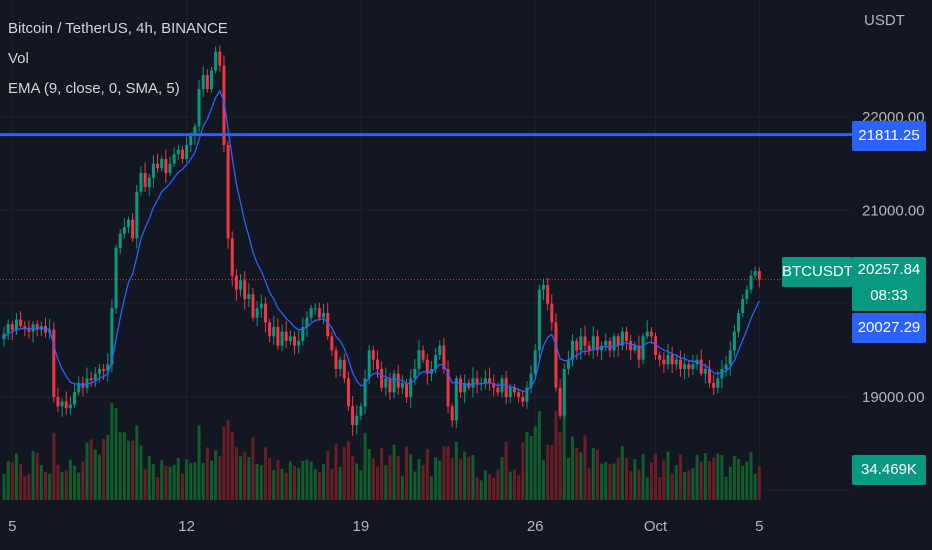 The width and height of the screenshot is (932, 550). Describe the element at coordinates (656, 526) in the screenshot. I see `time-tick-label: Oct` at that location.